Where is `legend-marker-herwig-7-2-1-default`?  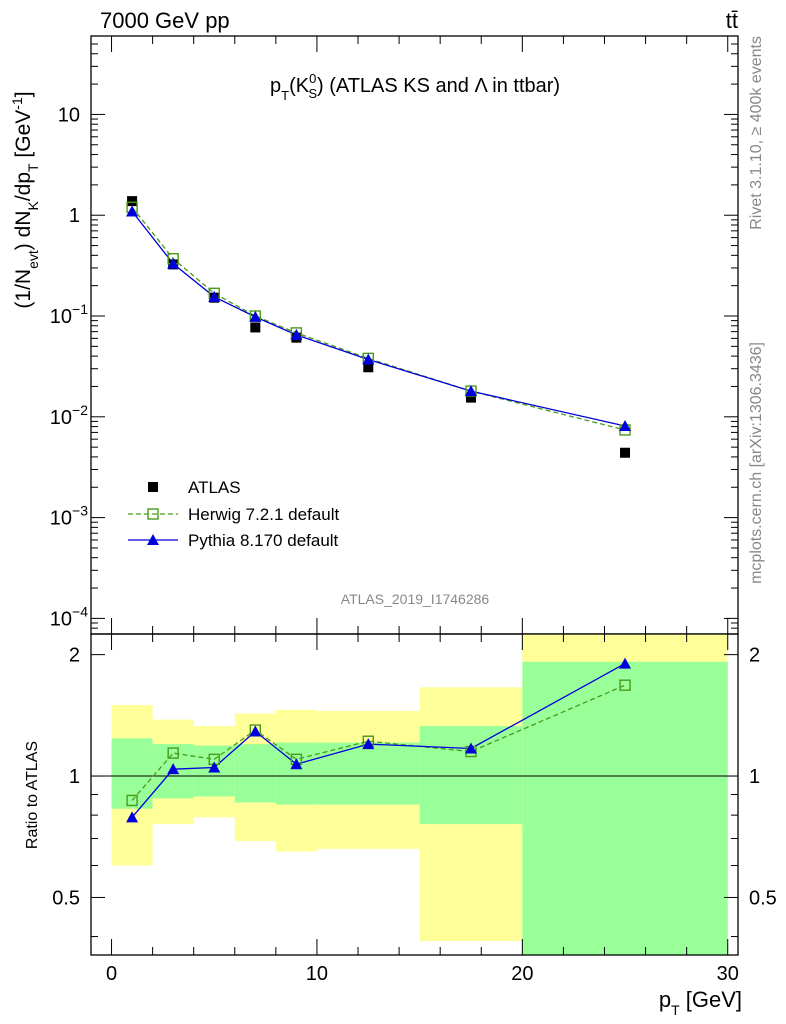
legend-marker-herwig-7-2-1-default is located at coordinates (153, 514).